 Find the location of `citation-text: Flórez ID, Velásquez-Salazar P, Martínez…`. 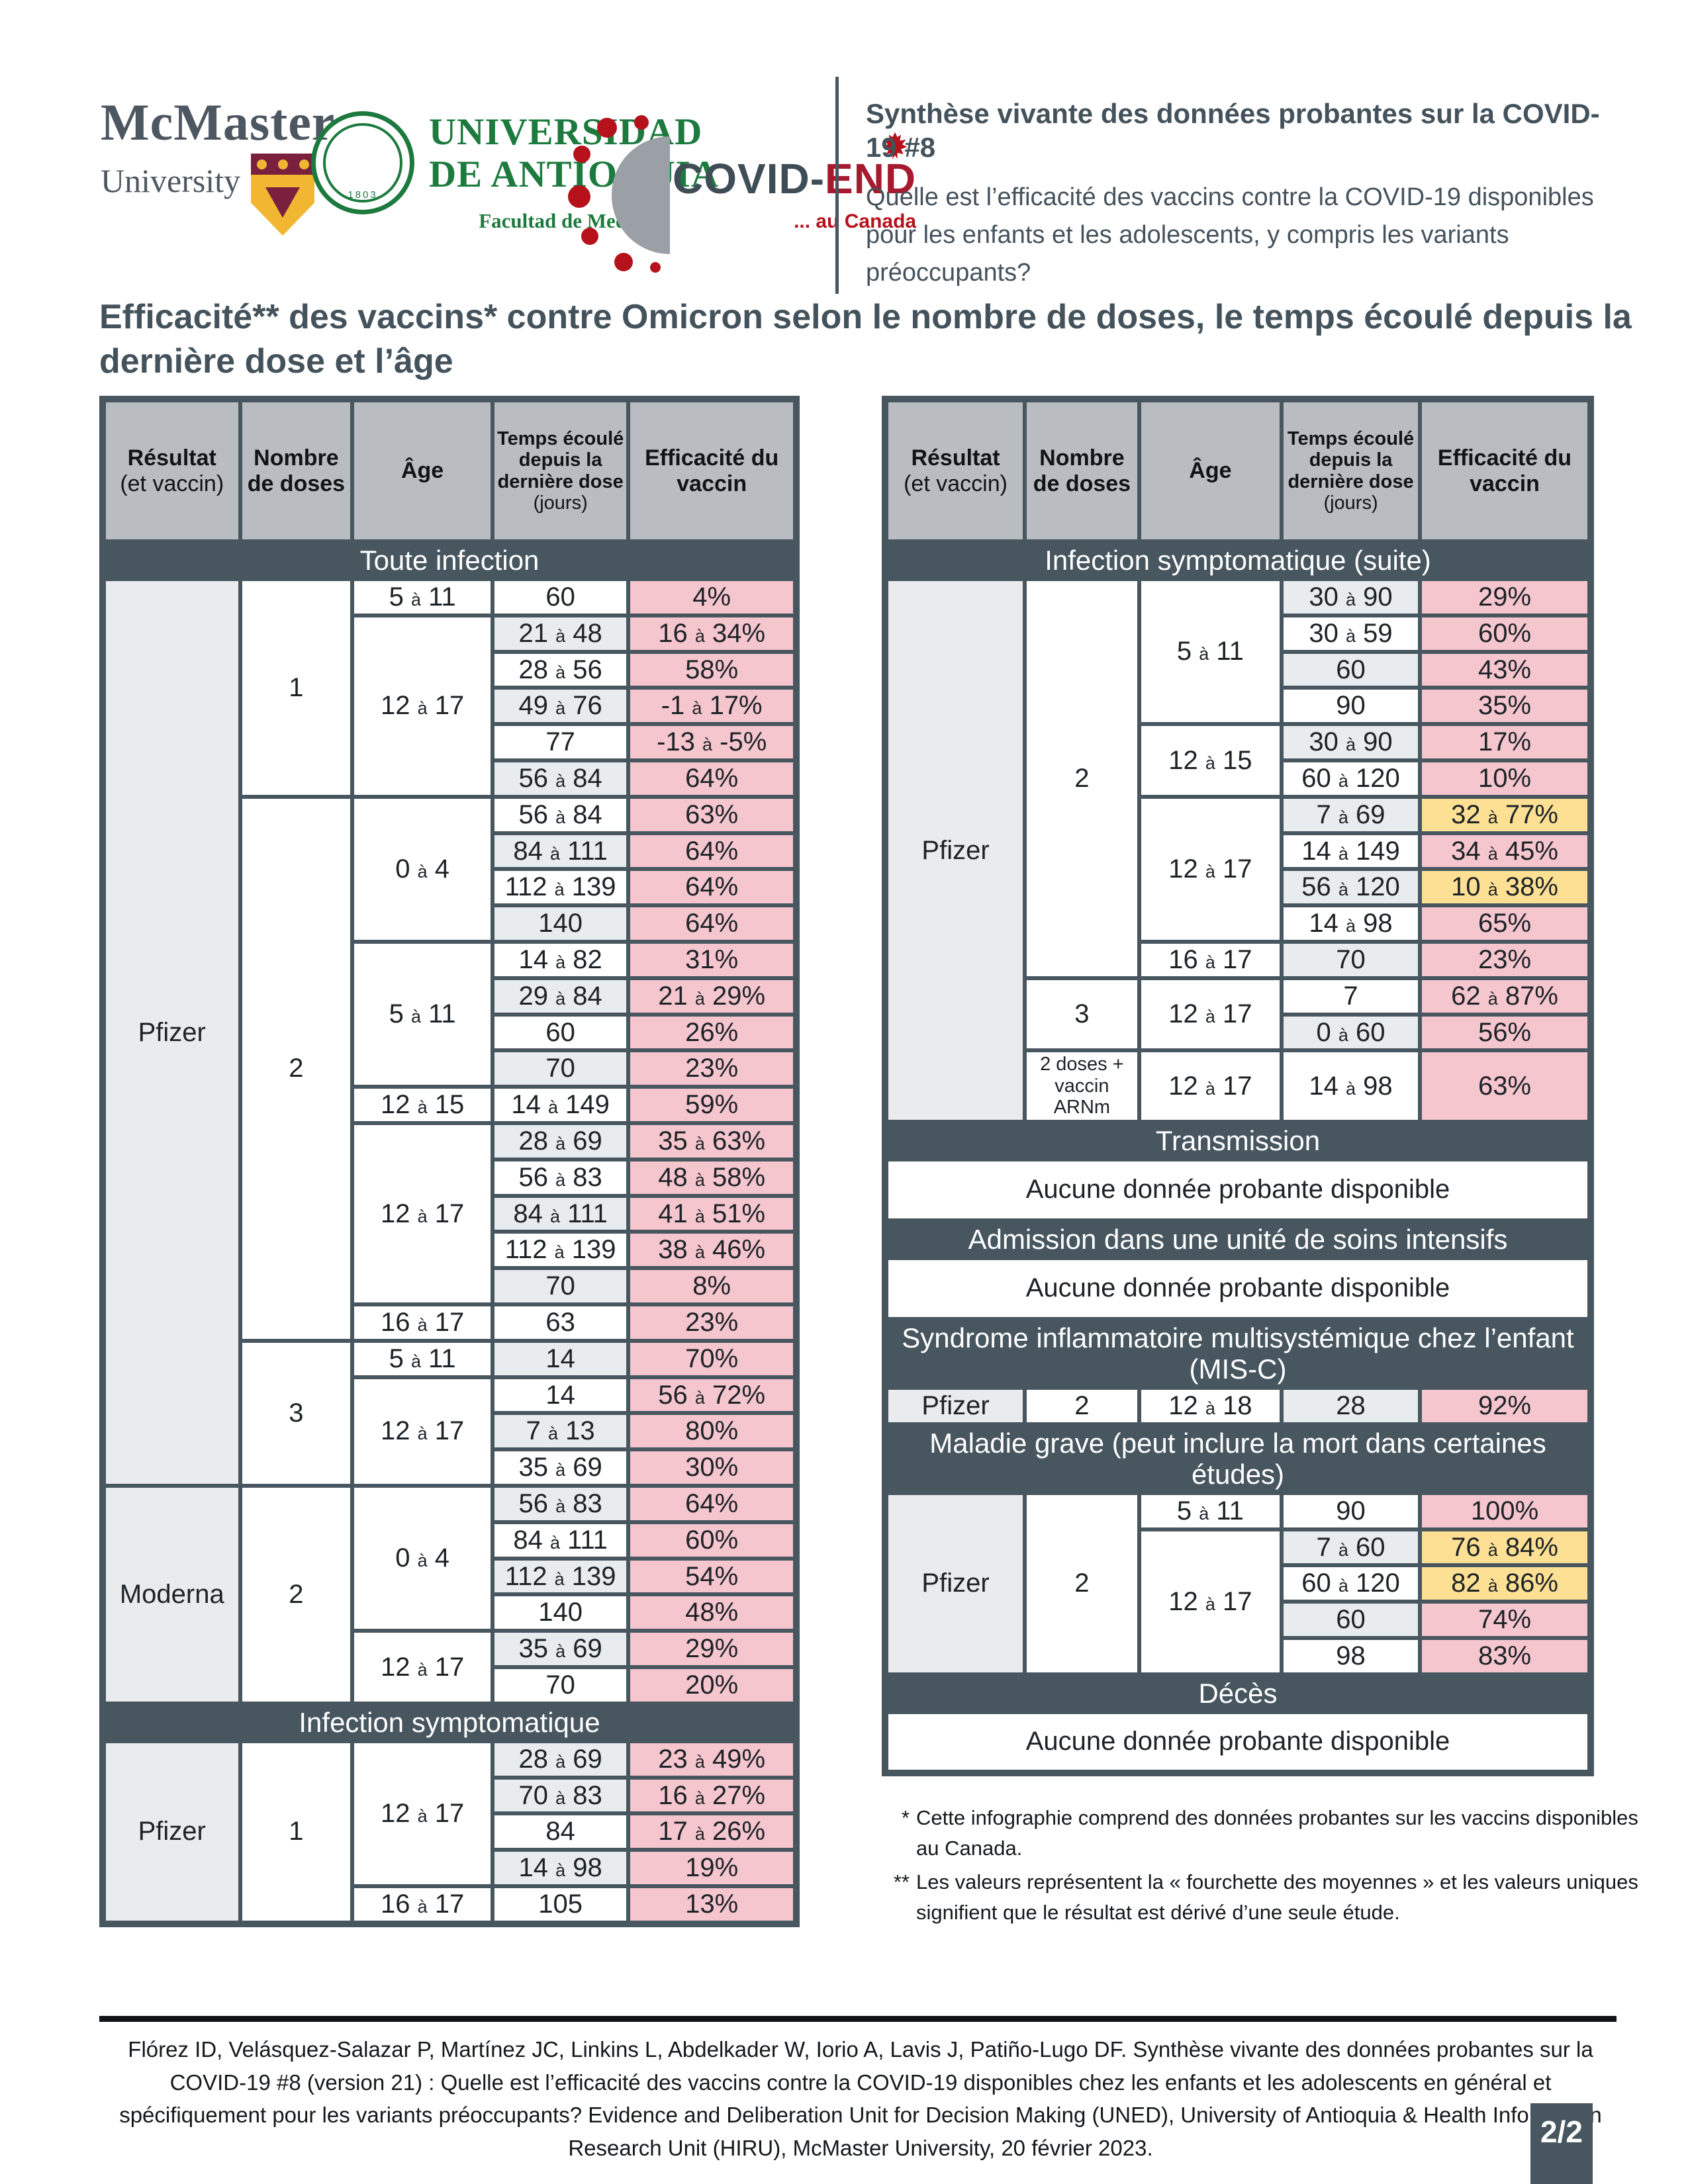

citation-text: Flórez ID, Velásquez-Salazar P, Martínez… is located at coordinates (860, 2098).